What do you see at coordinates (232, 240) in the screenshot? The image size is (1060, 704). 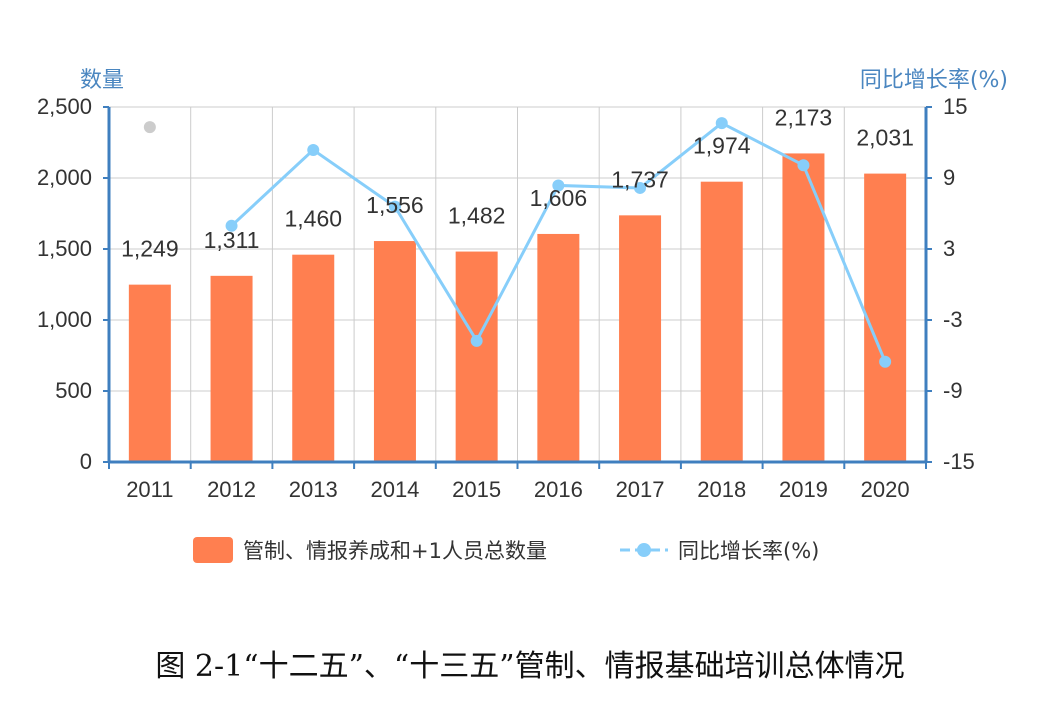 I see `bar-value-label: 1,311` at bounding box center [232, 240].